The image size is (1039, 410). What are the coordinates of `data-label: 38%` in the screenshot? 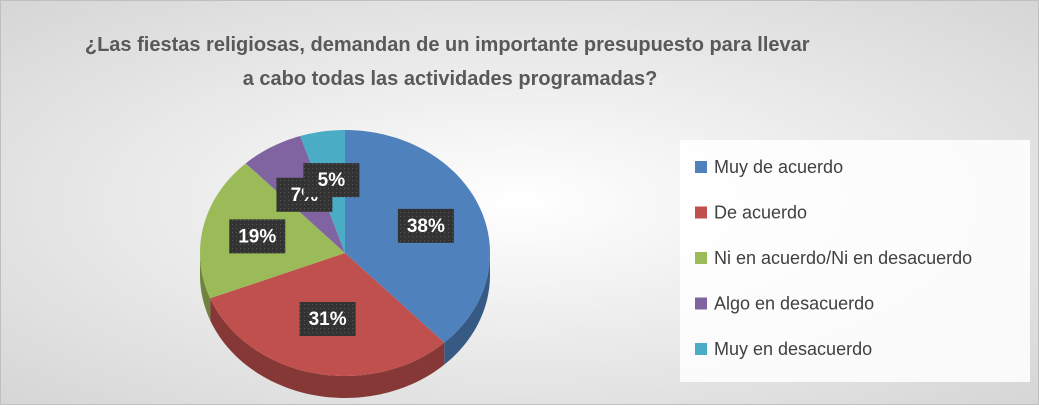 It's located at (426, 226).